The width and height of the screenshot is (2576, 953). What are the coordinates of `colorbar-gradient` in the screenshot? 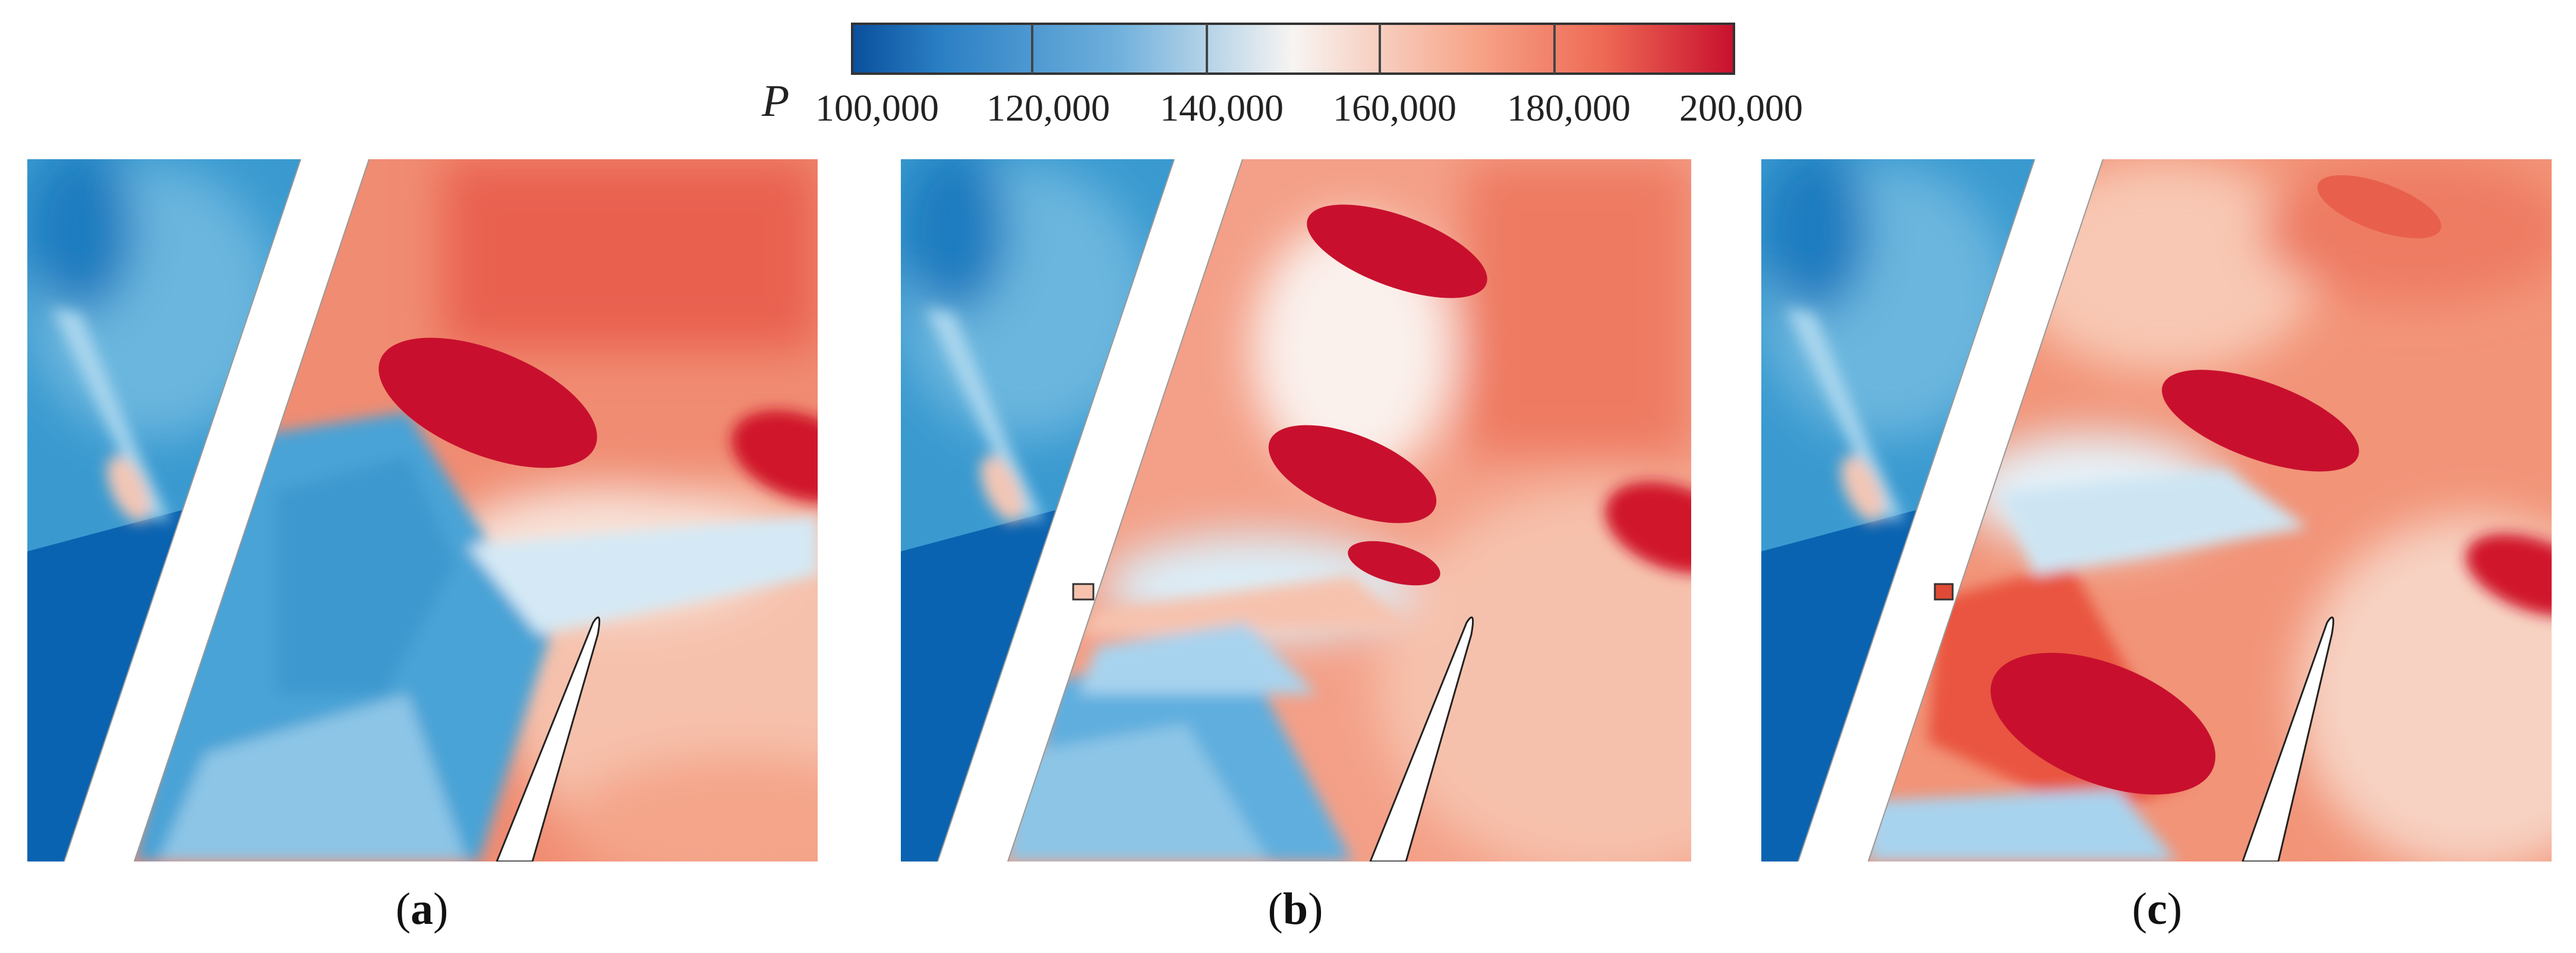 It's located at (1293, 49).